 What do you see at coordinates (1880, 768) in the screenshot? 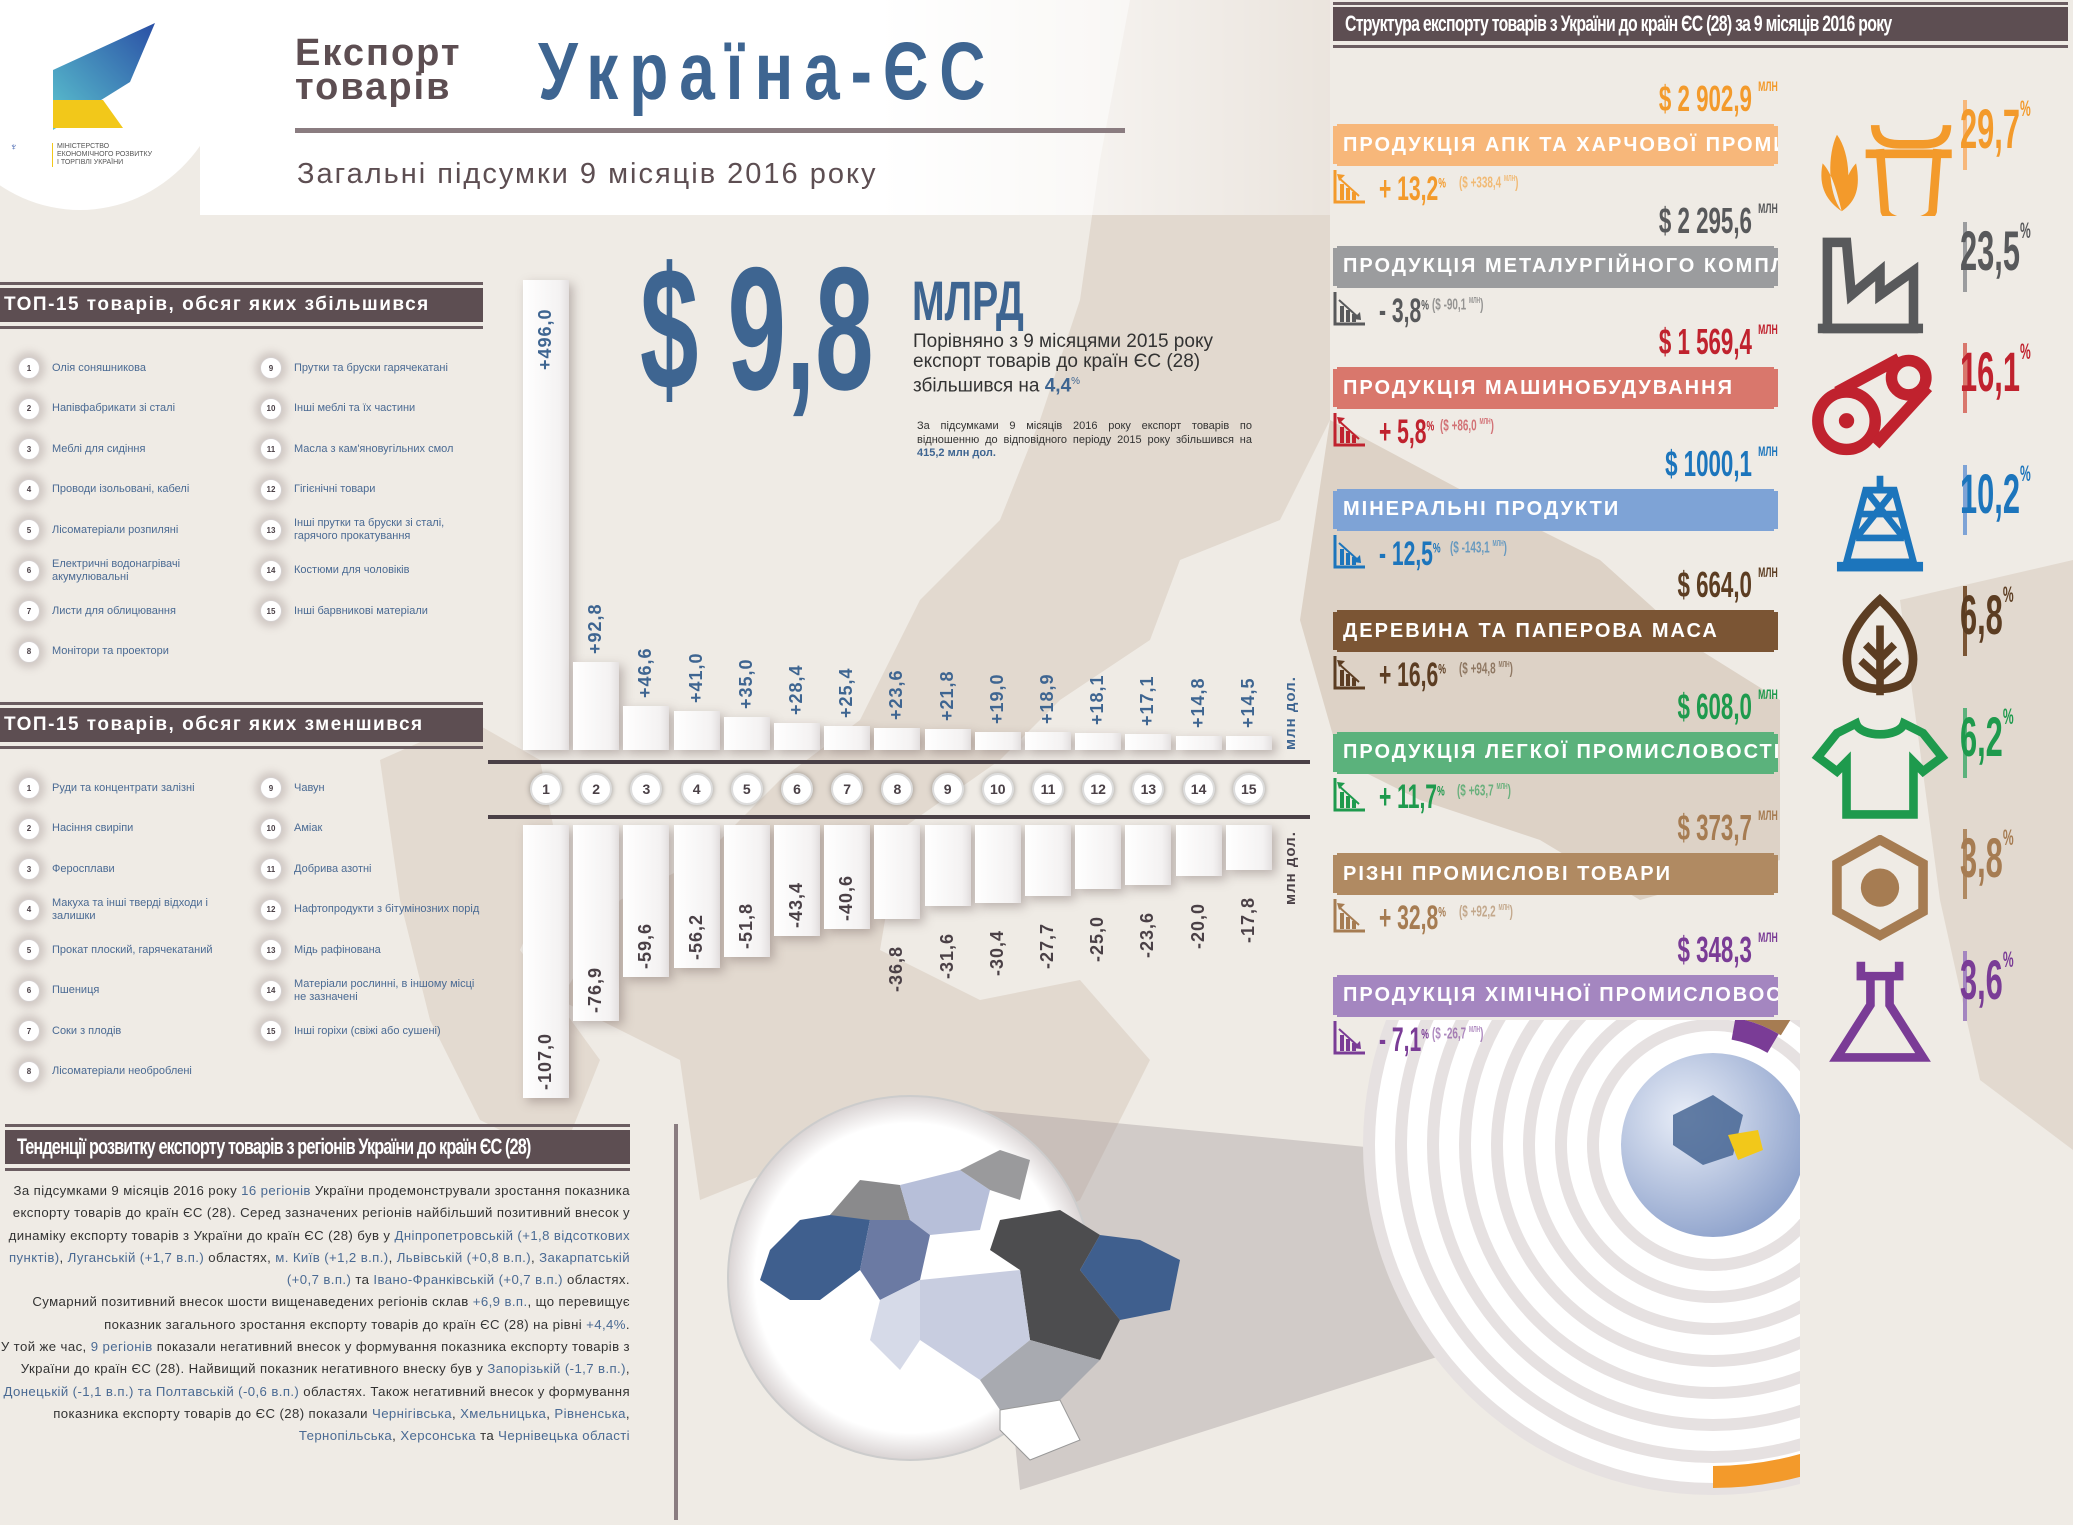
I see `tshirt-icon` at bounding box center [1880, 768].